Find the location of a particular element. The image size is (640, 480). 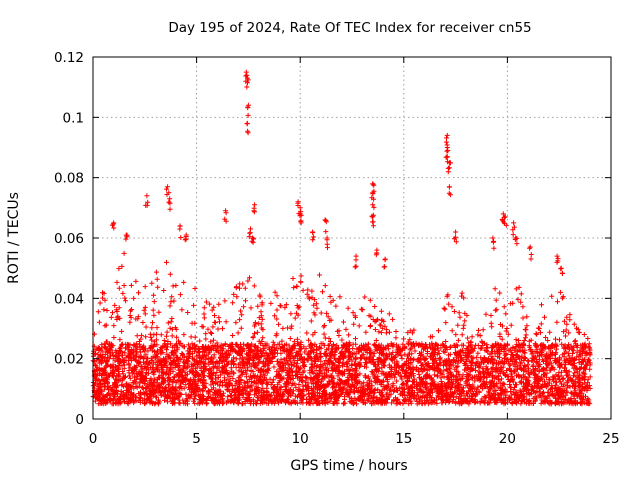

x-axis-label: GPS time / hours is located at coordinates (348, 466).